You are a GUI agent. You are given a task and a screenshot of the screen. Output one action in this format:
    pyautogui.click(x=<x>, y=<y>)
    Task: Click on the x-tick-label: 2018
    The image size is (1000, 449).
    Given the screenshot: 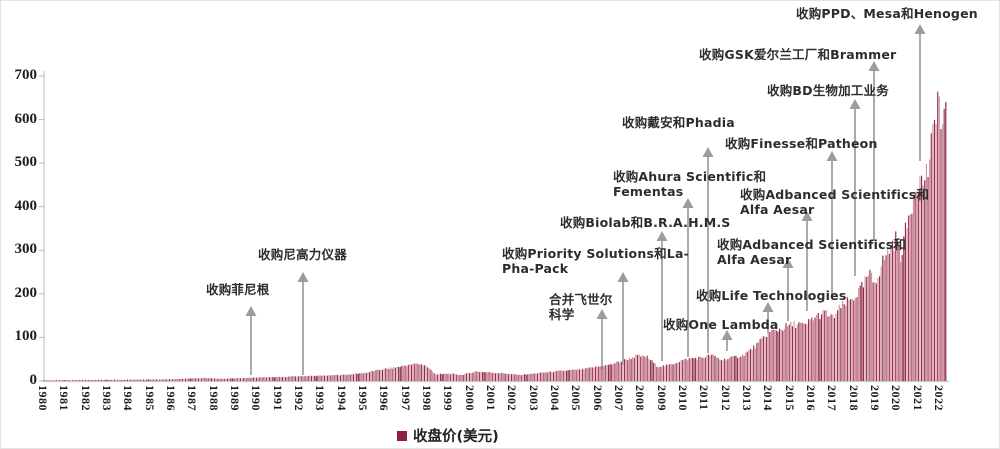 What is the action you would take?
    pyautogui.click(x=853, y=398)
    